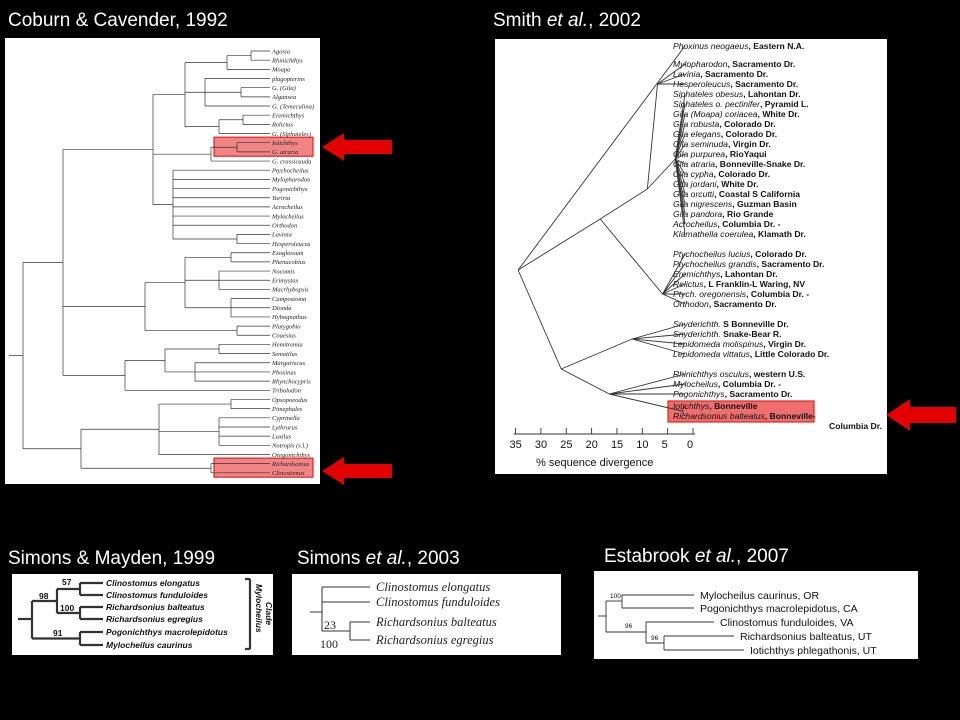 This screenshot has height=720, width=960. Describe the element at coordinates (280, 51) in the screenshot. I see `taxon-label: Agosia` at that location.